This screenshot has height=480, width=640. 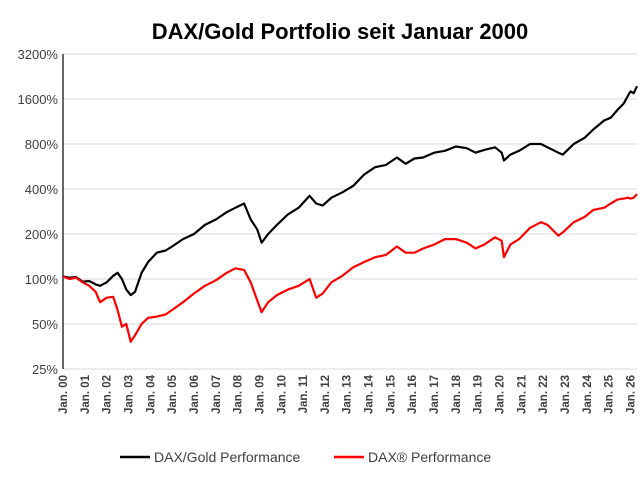 What do you see at coordinates (45, 369) in the screenshot?
I see `y-tick-label: 25%` at bounding box center [45, 369].